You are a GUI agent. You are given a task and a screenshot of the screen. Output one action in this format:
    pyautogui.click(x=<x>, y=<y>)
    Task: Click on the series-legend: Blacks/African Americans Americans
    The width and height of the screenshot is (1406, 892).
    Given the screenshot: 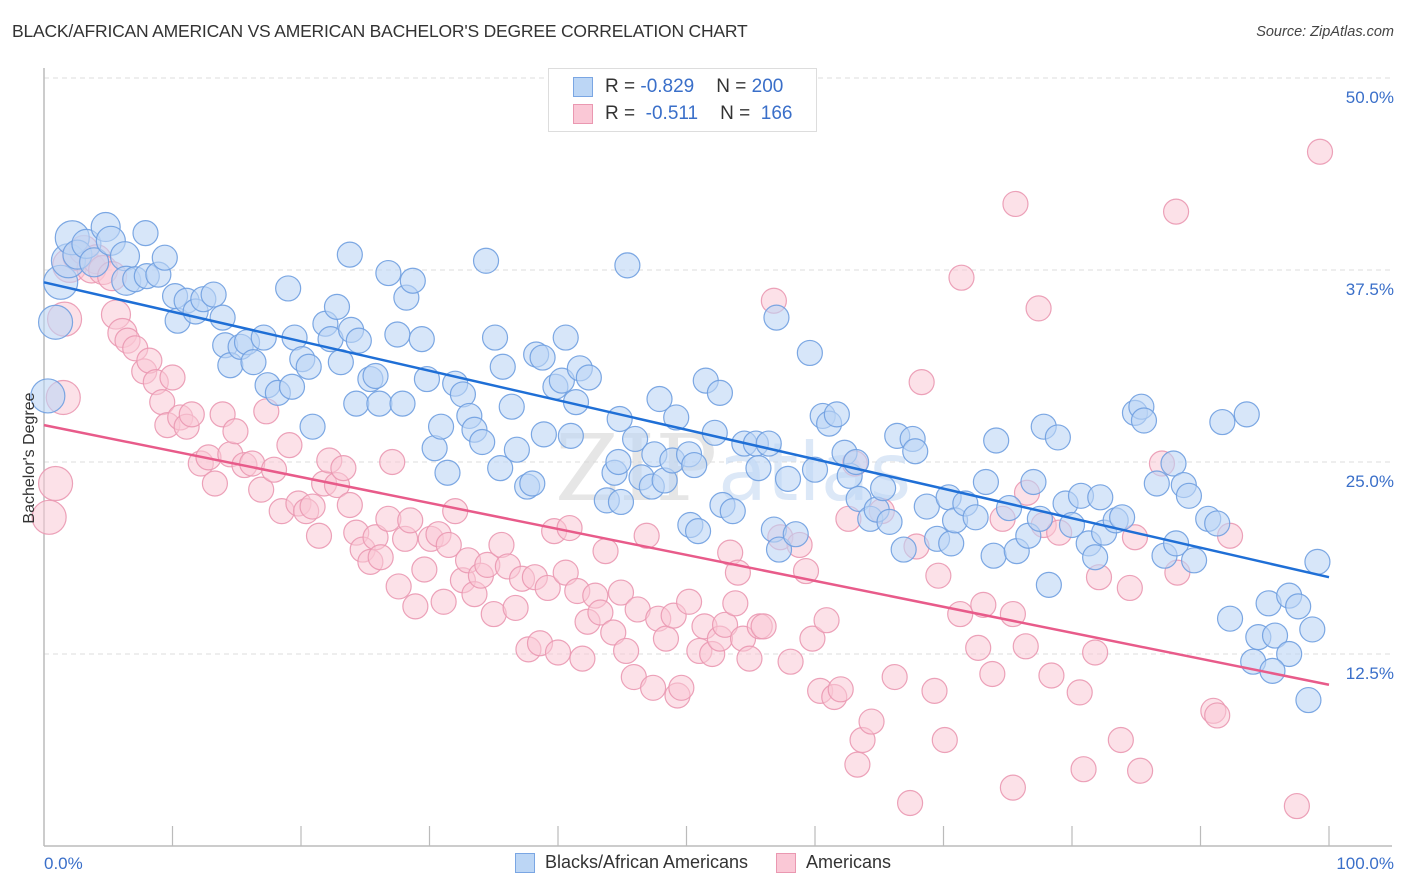 What is the action you would take?
    pyautogui.click(x=703, y=862)
    